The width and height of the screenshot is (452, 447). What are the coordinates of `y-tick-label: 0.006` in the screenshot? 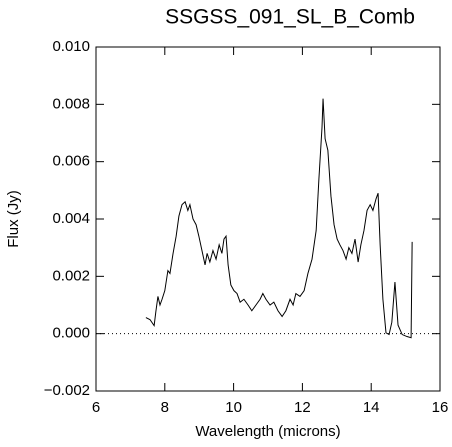 It's located at (71, 161).